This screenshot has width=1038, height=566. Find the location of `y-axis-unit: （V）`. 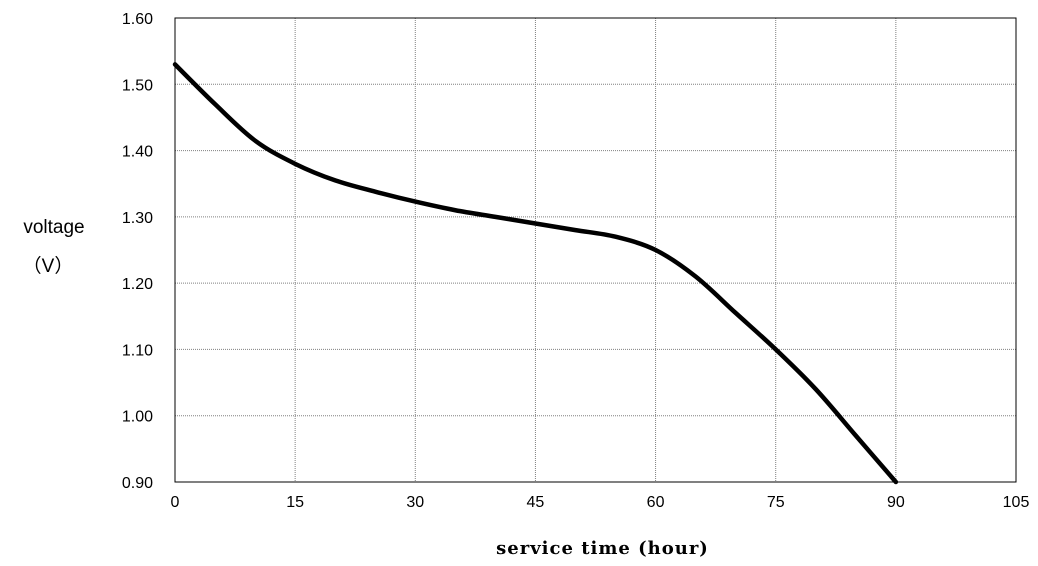

y-axis-unit: （V） is located at coordinates (48, 266).